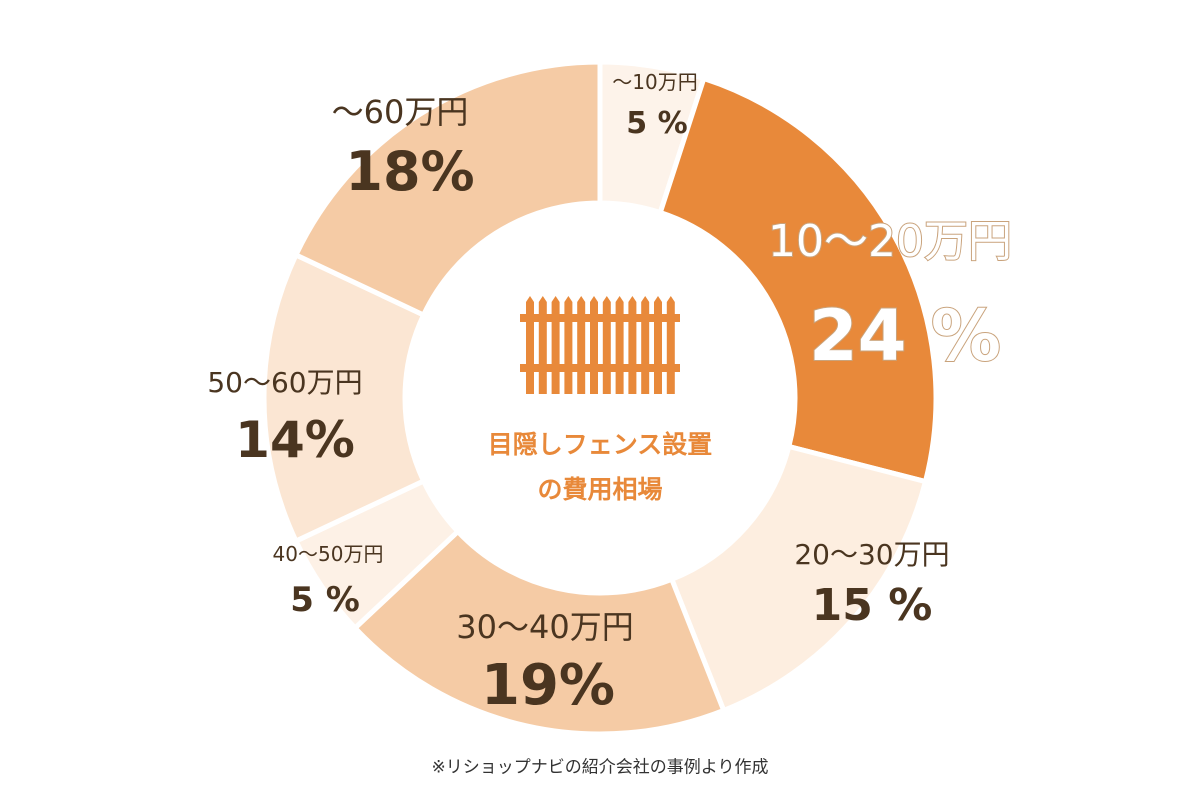 Image resolution: width=1200 pixels, height=799 pixels. What do you see at coordinates (400, 112) in the screenshot?
I see `category-label-6: 〜60万円` at bounding box center [400, 112].